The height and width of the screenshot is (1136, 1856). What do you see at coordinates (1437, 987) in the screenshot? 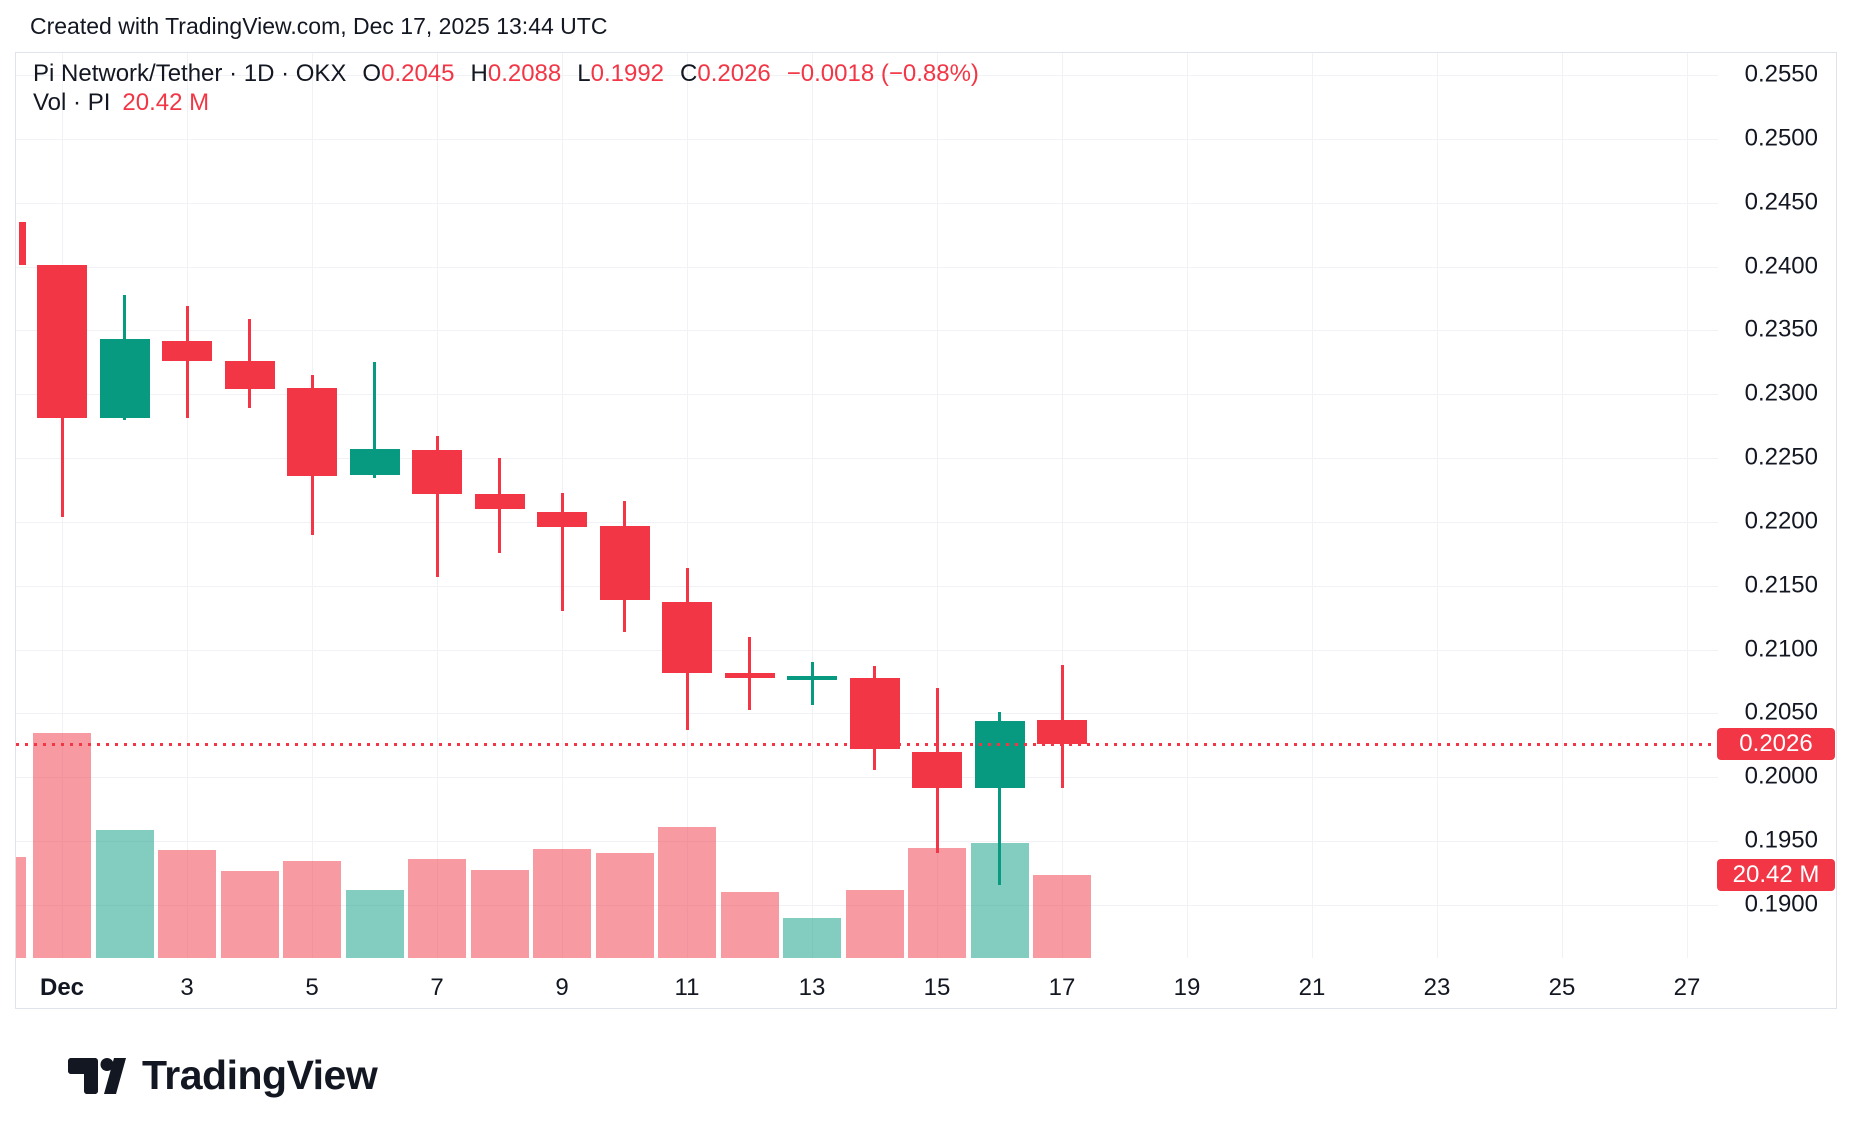
I see `time-axis-label: 23` at bounding box center [1437, 987].